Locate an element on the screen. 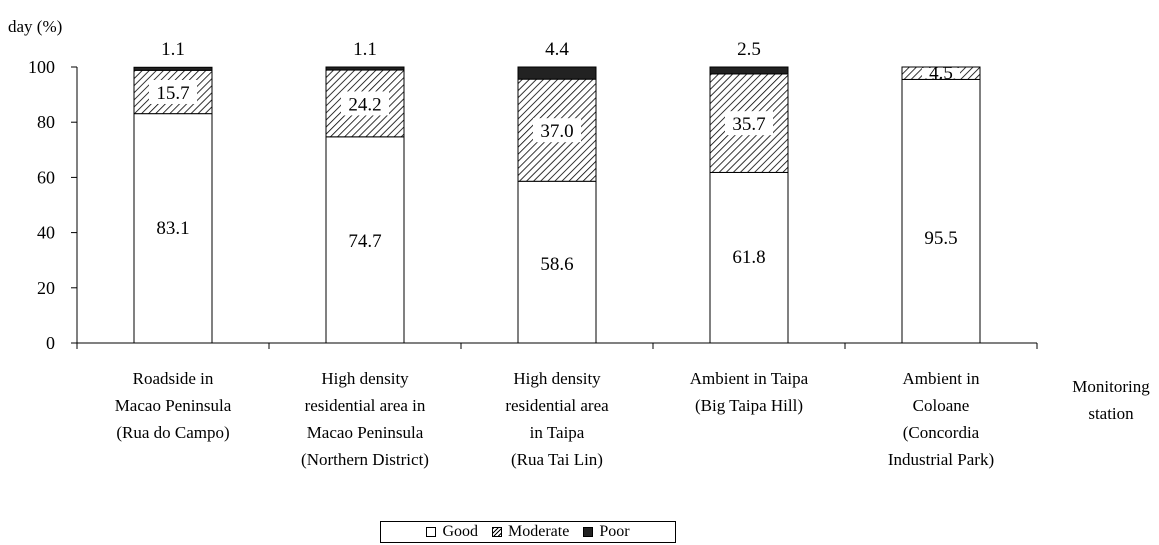  x-category-label: residential area in is located at coordinates (365, 405).